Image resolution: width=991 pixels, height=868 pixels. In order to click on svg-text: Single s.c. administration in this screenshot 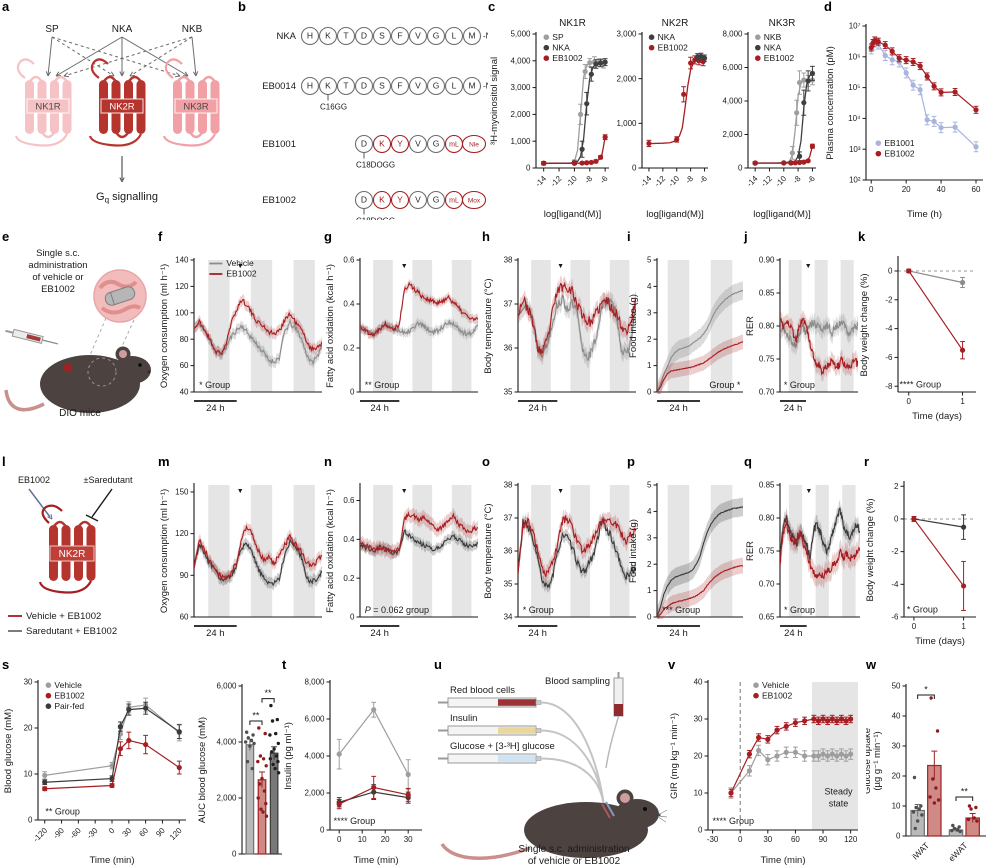, I will do `click(573, 849)`.